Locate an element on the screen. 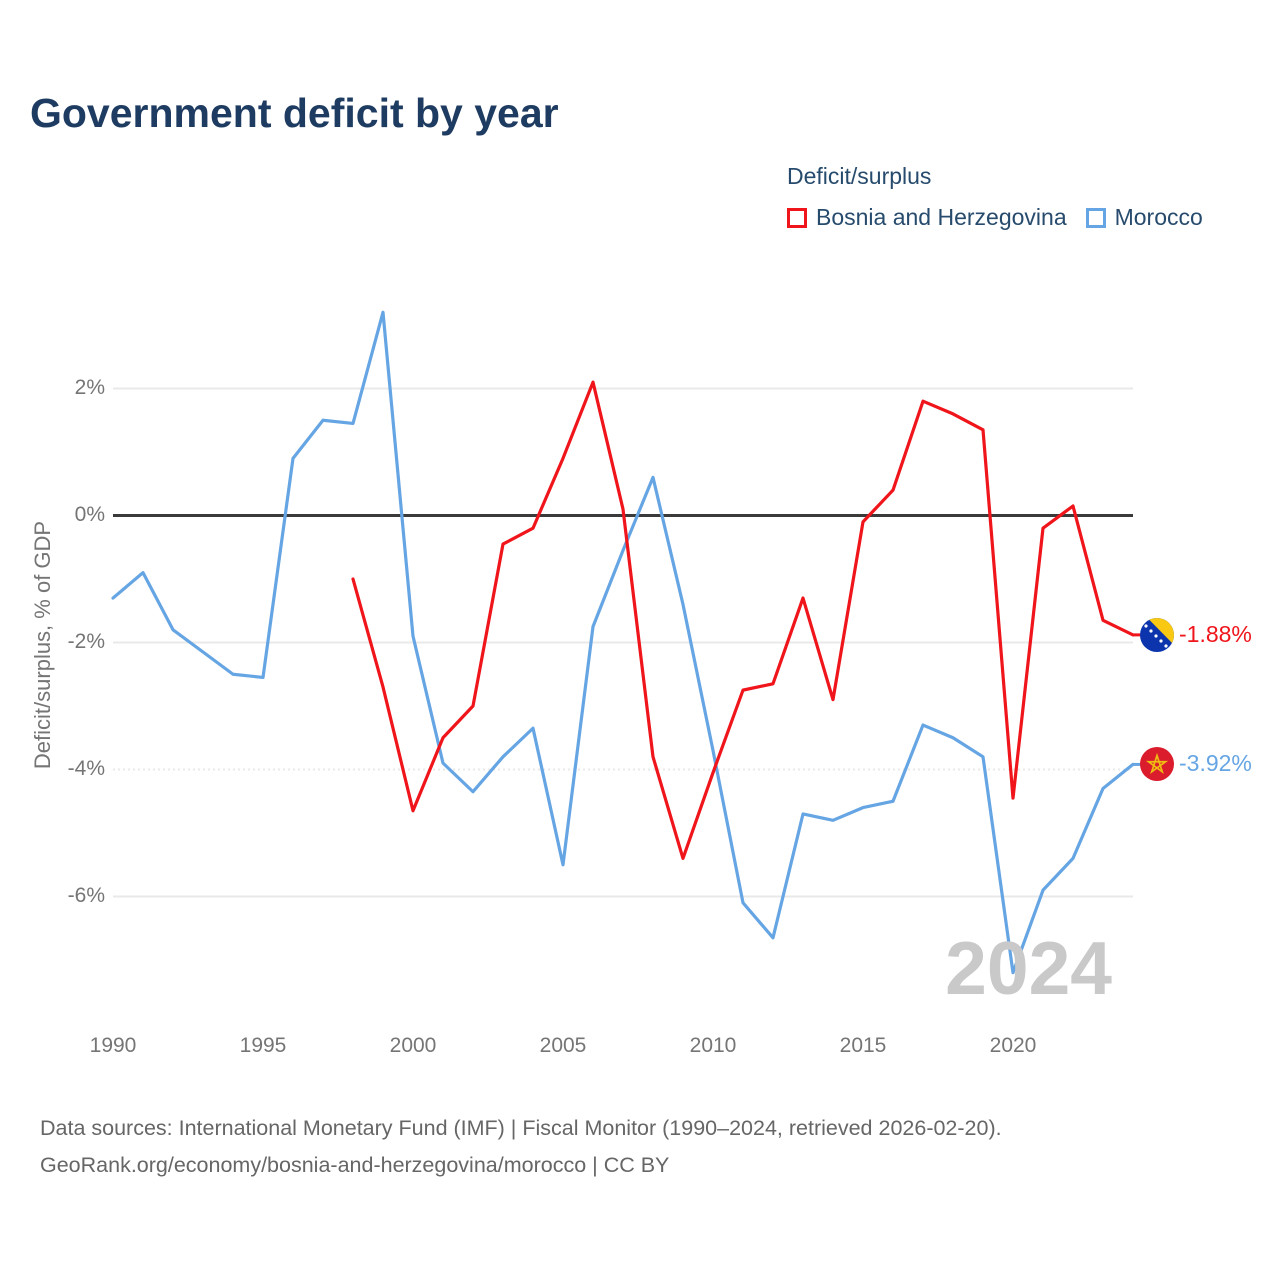 The image size is (1280, 1280). x-tick-label: 2020 is located at coordinates (1013, 1045).